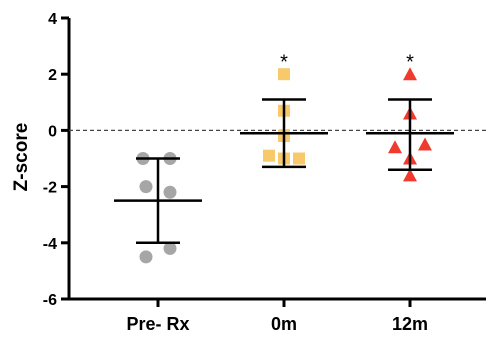 The height and width of the screenshot is (337, 491). What do you see at coordinates (52, 19) in the screenshot?
I see `y-tick-label: 4` at bounding box center [52, 19].